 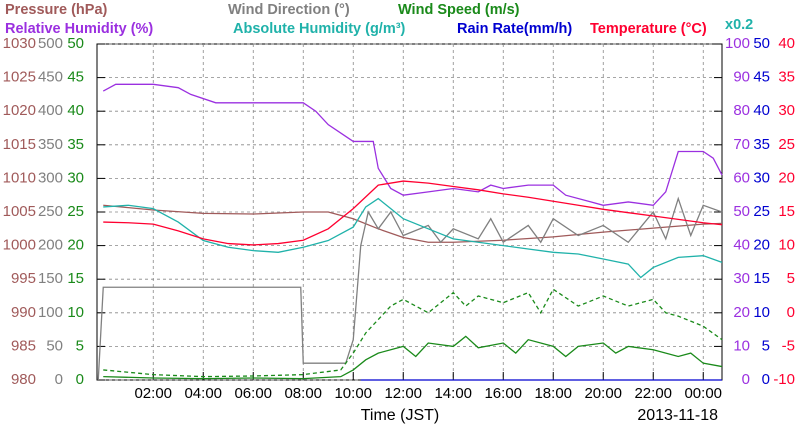 What do you see at coordinates (23, 278) in the screenshot?
I see `y-tick-label: 995` at bounding box center [23, 278].